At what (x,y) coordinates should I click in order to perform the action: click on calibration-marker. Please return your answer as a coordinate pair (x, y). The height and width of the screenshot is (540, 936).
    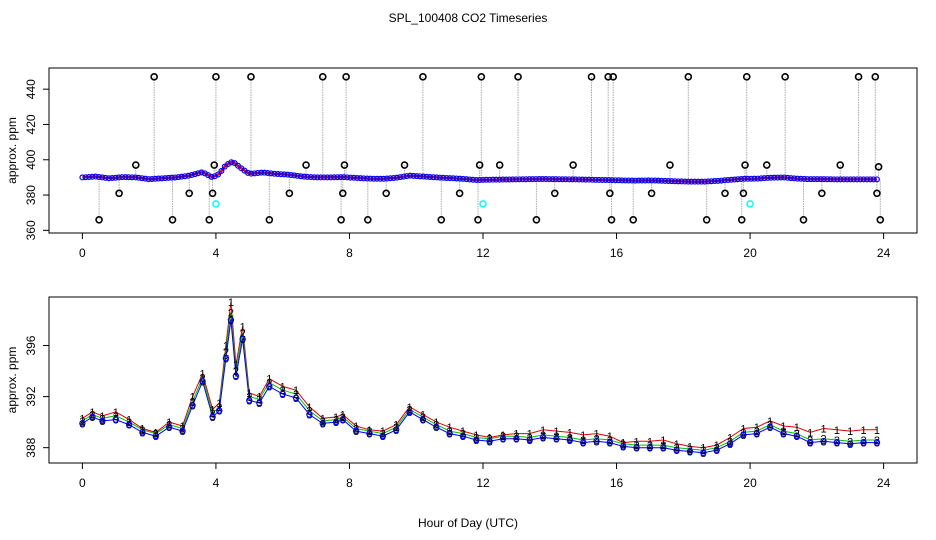
    Looking at the image, I should click on (750, 204).